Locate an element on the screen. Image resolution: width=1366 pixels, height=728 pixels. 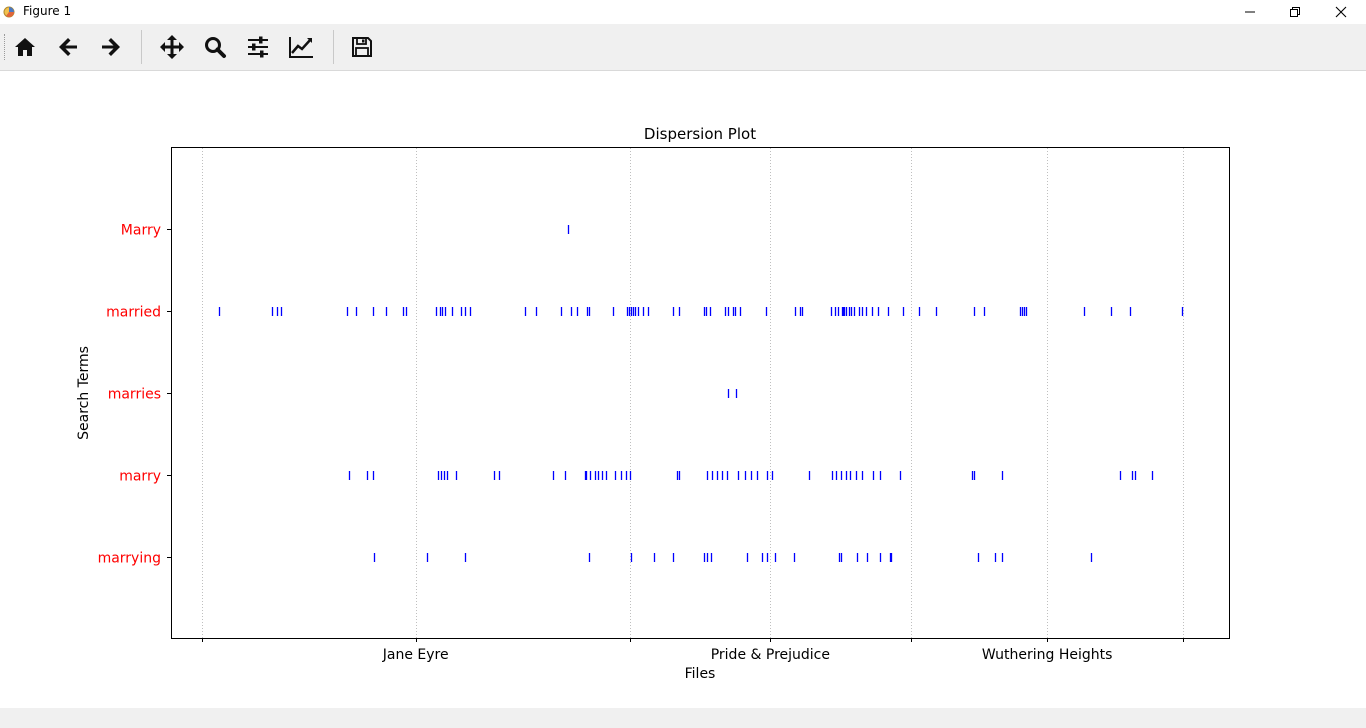
configure-subplots-button is located at coordinates (258, 47).